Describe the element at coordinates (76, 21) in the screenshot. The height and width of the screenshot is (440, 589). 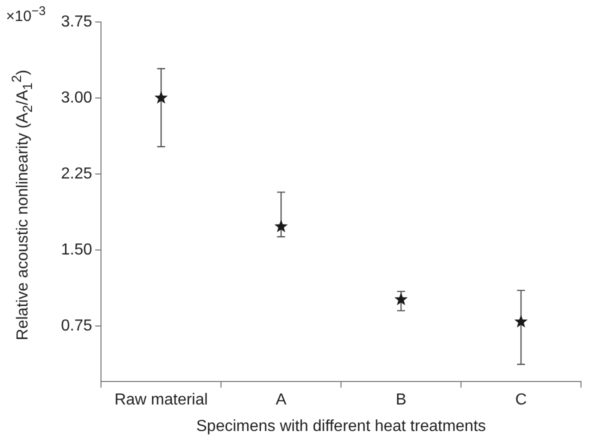
I see `y-tick-label: 3.75` at that location.